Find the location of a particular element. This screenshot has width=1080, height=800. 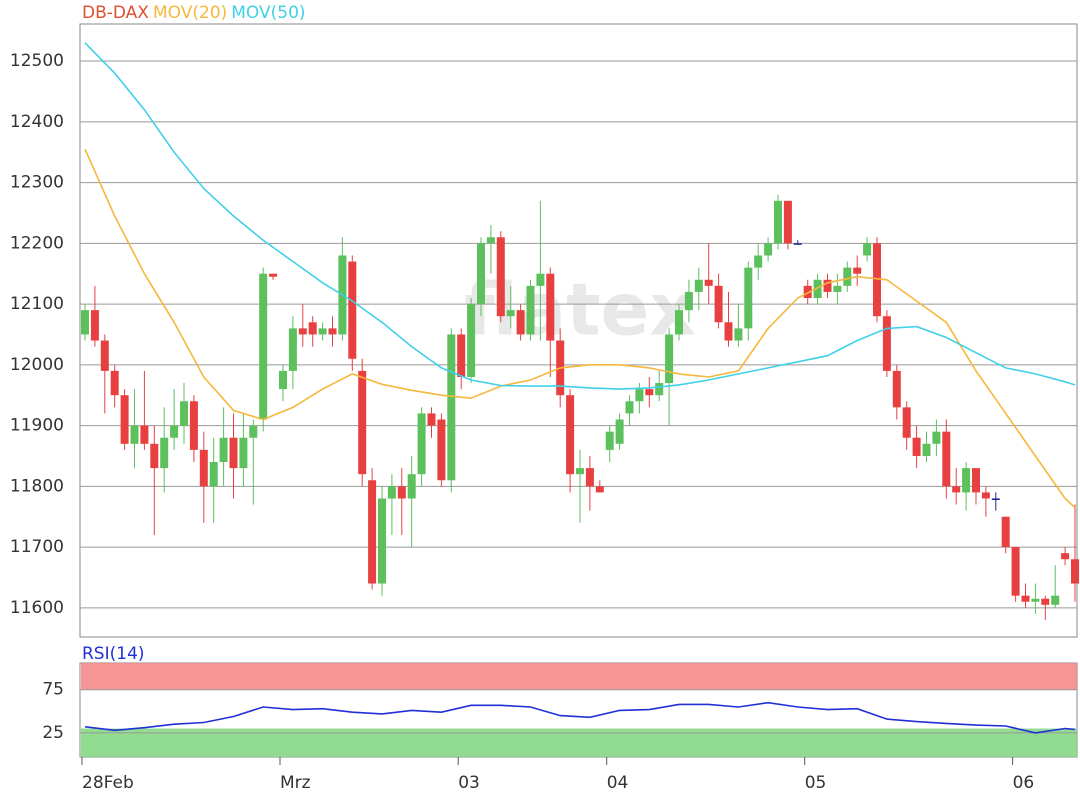

x-tick-label: 28Feb is located at coordinates (108, 783).